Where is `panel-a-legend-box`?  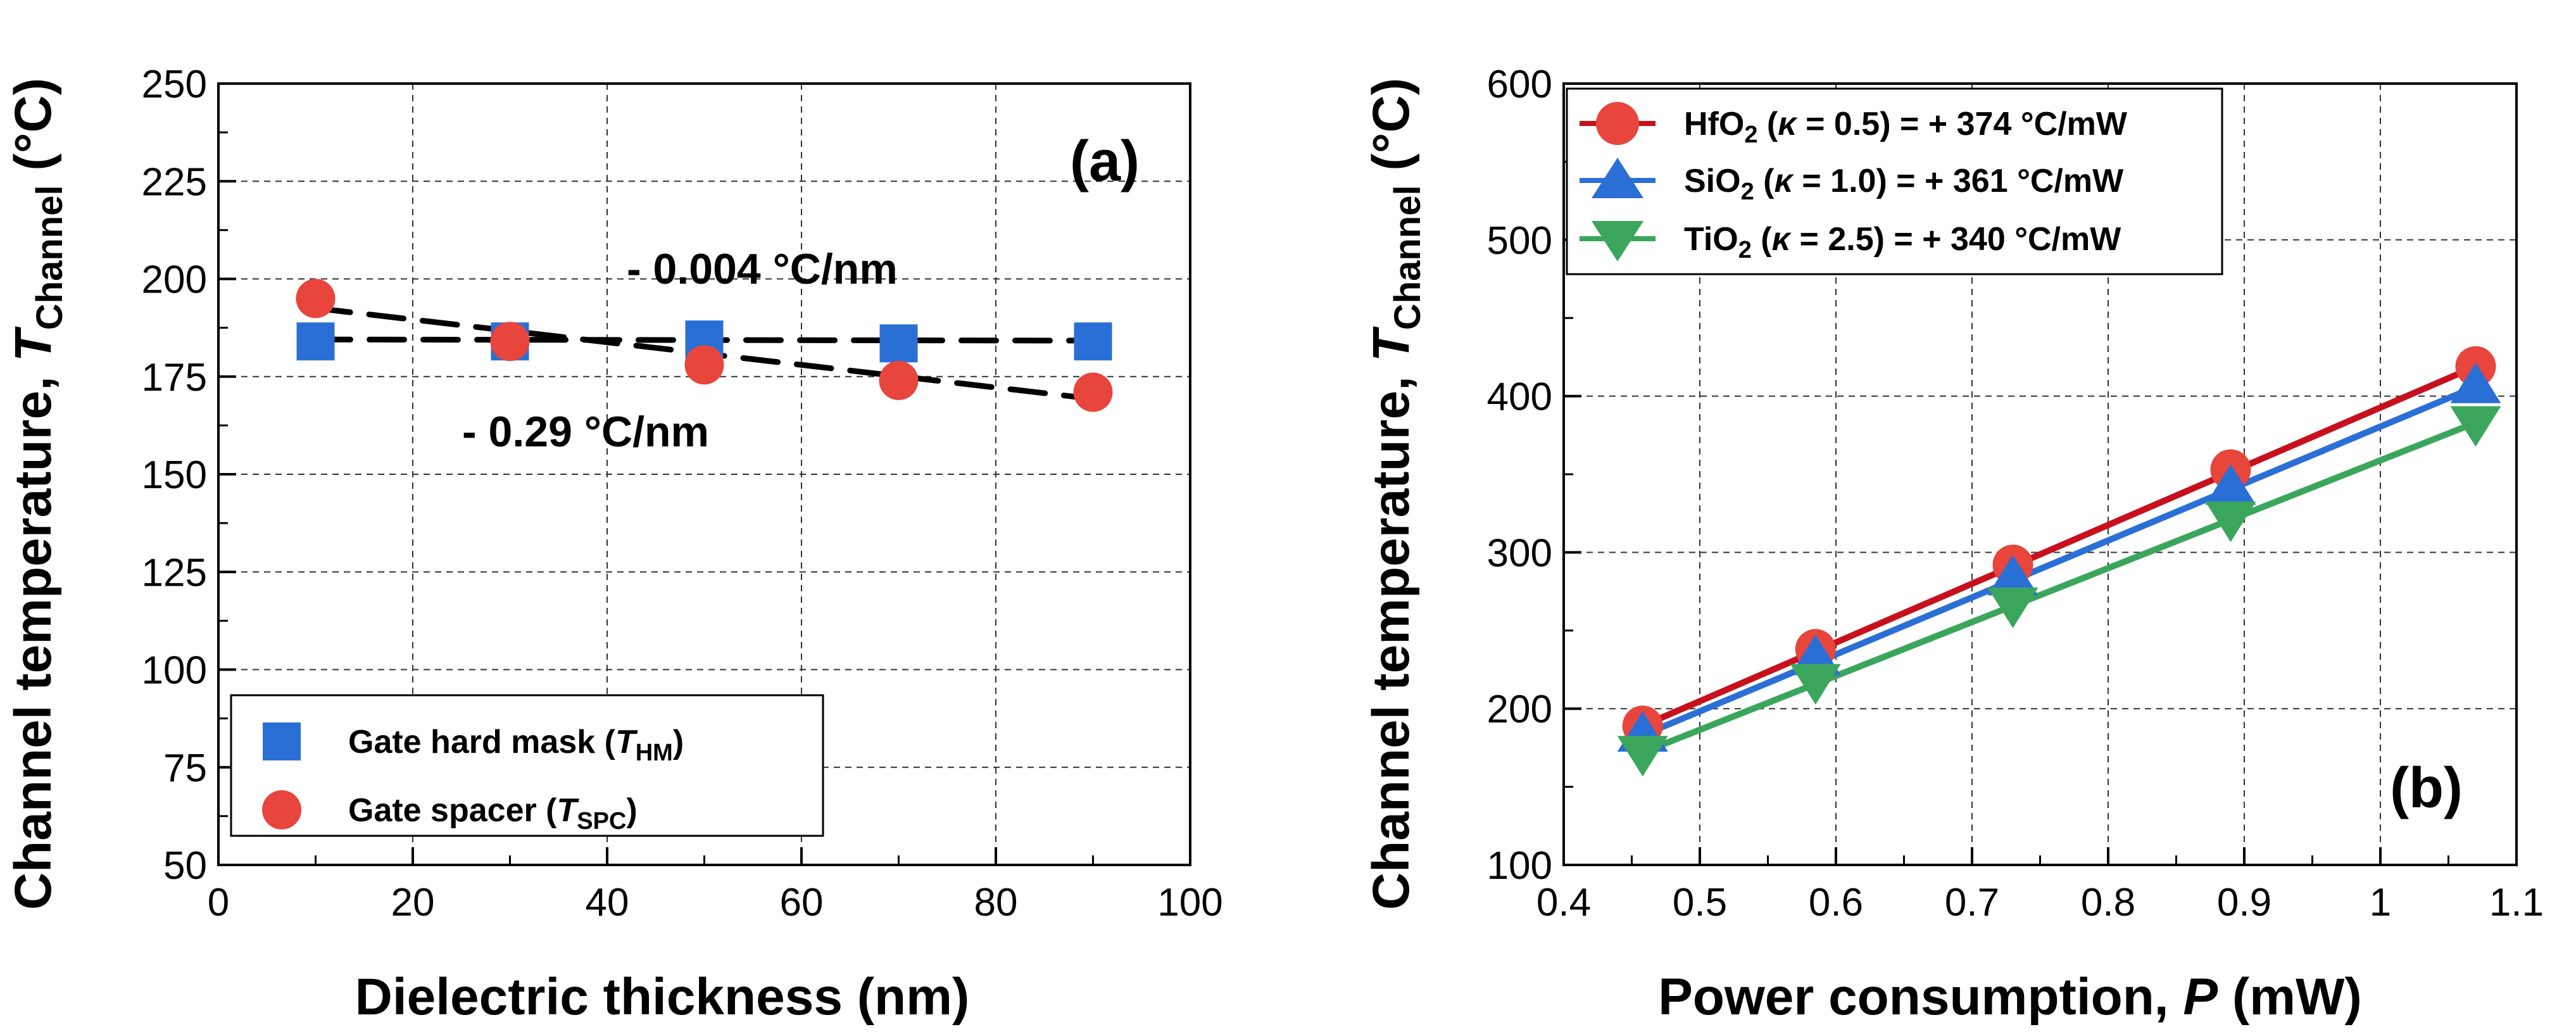
panel-a-legend-box is located at coordinates (527, 766).